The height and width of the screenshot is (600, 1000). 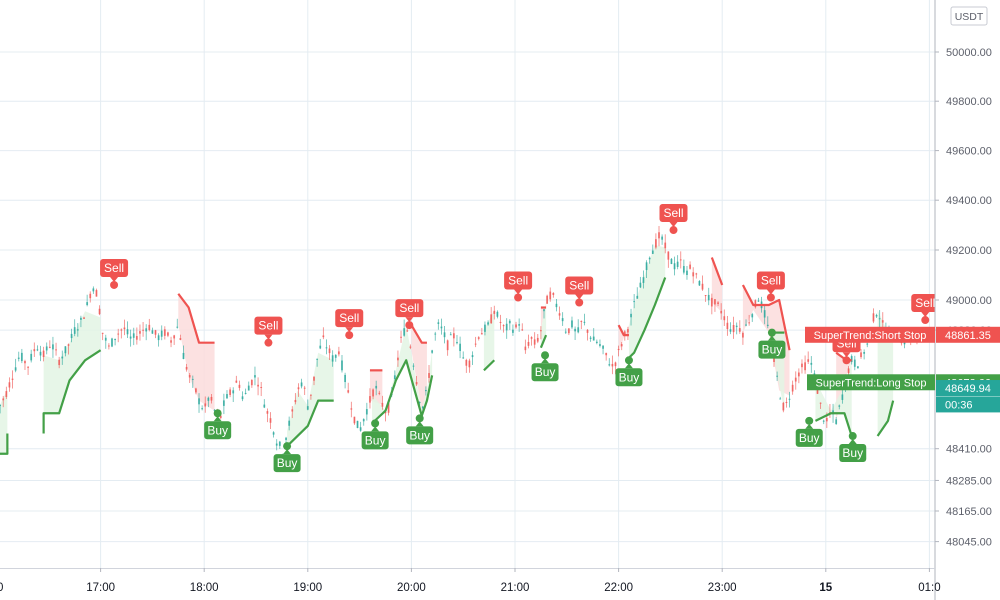 What do you see at coordinates (411, 588) in the screenshot?
I see `x-tick-label: 20:00` at bounding box center [411, 588].